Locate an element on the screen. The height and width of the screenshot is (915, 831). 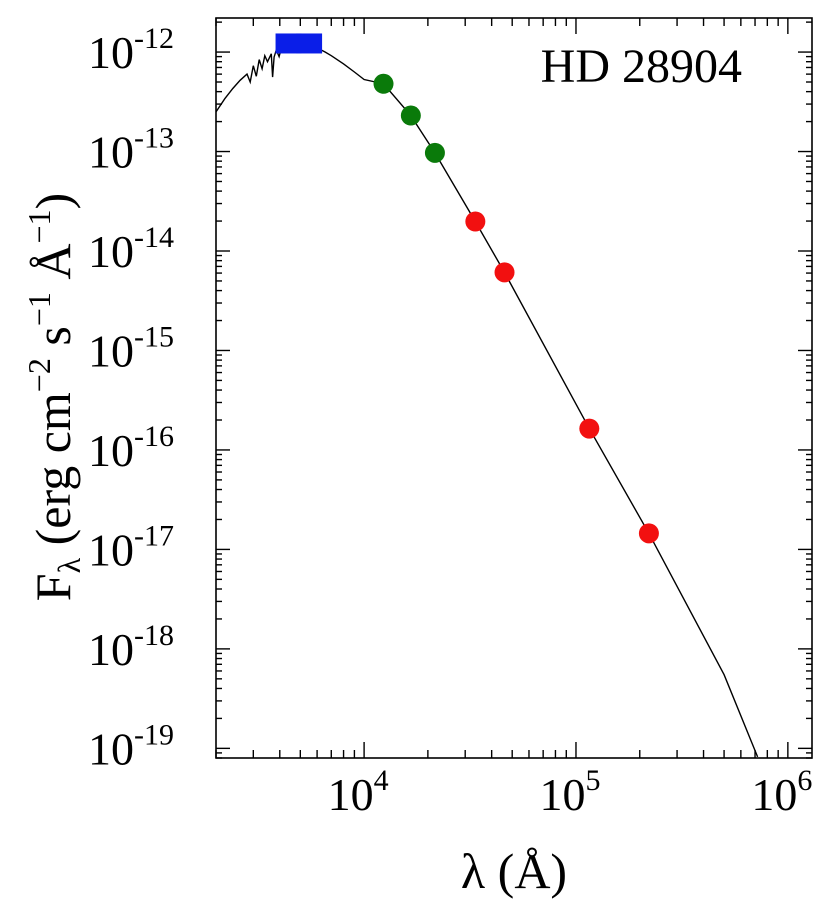
y-label-exp2: −1 is located at coordinates (39, 309).